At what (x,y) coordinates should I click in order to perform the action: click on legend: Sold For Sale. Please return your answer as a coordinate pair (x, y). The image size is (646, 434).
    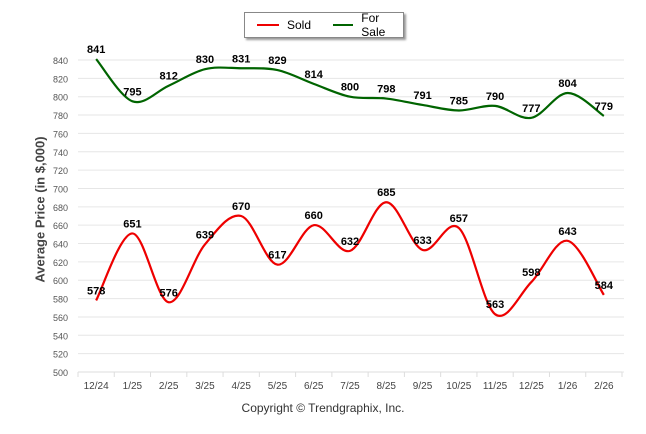
    Looking at the image, I should click on (324, 25).